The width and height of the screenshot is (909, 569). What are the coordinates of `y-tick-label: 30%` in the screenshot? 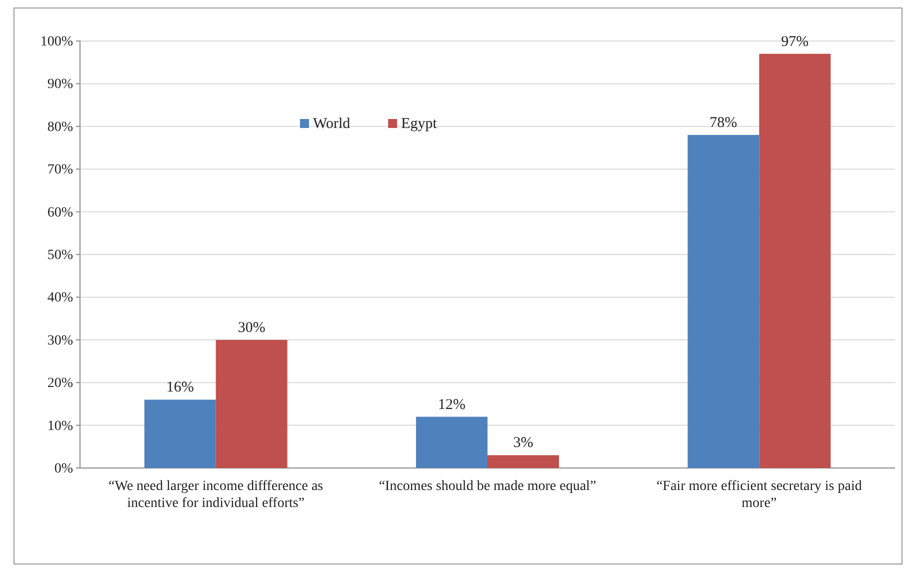 It's located at (60, 340).